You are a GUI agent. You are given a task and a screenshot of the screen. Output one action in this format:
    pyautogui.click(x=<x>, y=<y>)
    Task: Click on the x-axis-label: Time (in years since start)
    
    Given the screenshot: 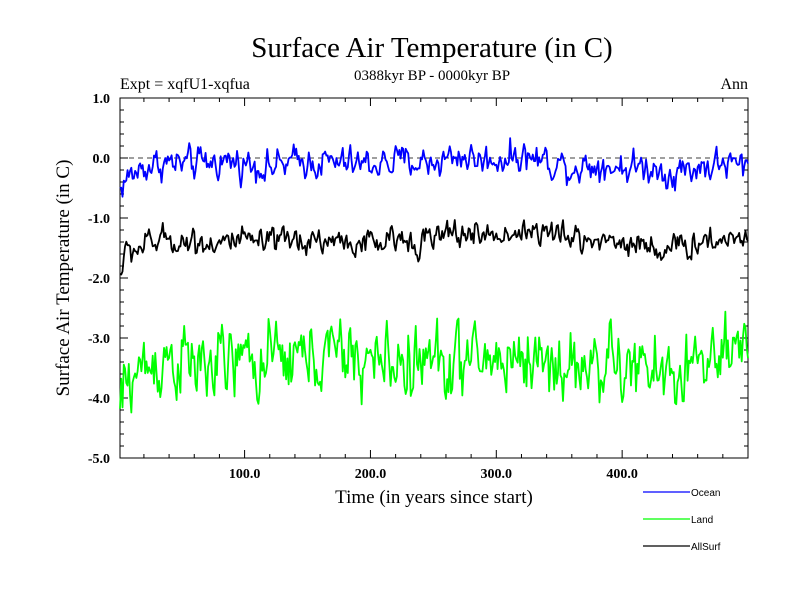 What is the action you would take?
    pyautogui.click(x=434, y=497)
    